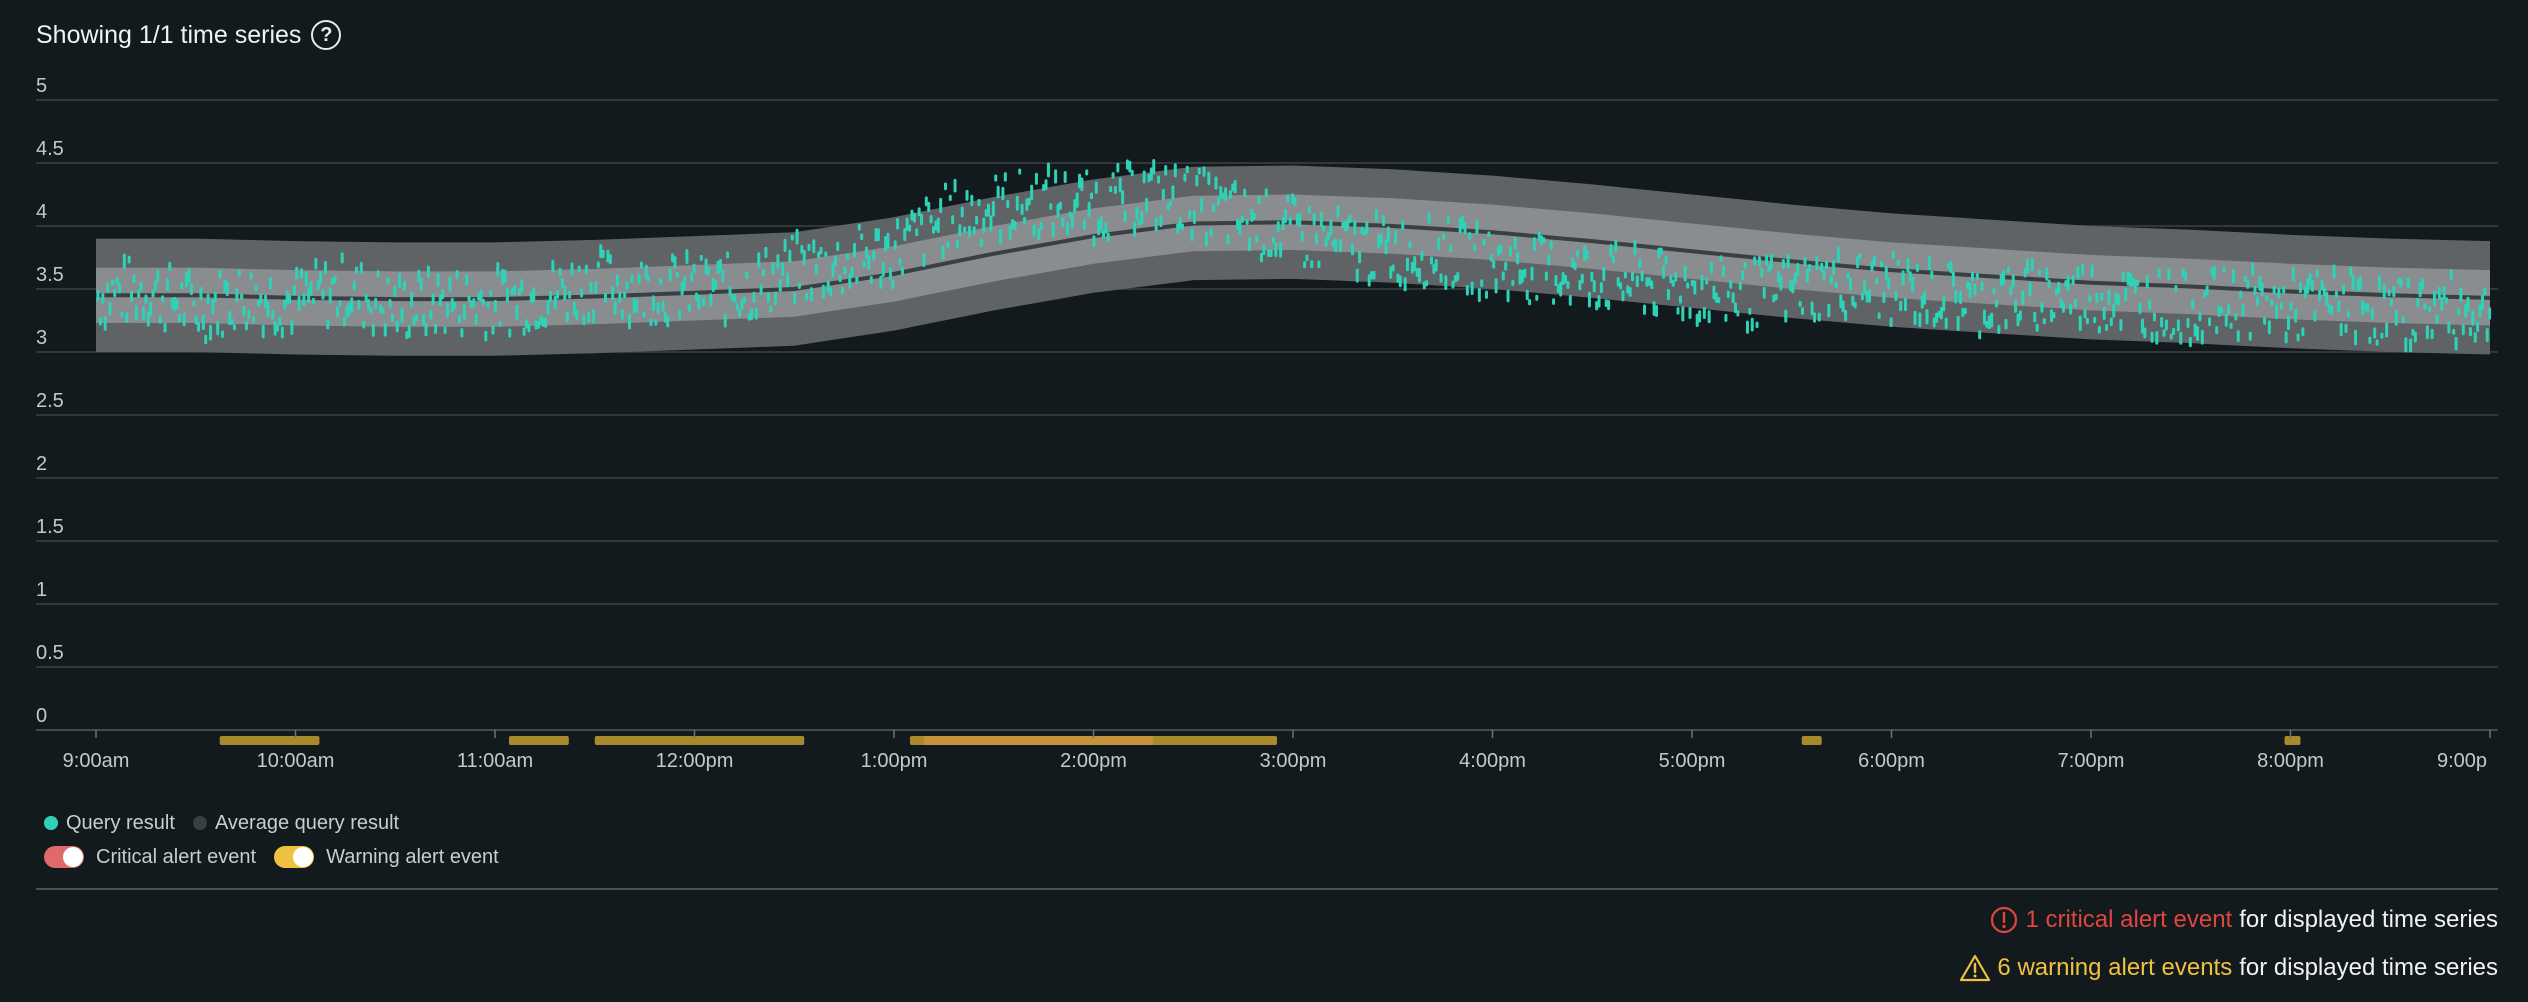  I want to click on average-query-result-dot, so click(199, 823).